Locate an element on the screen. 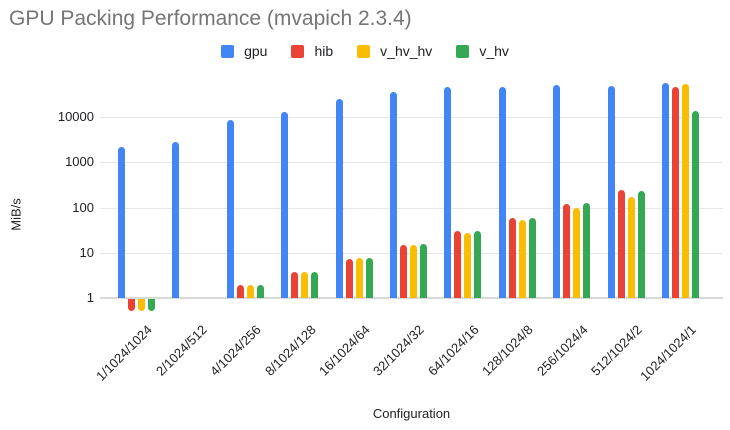 The width and height of the screenshot is (730, 430). bar-v_hv_hv-16/1024/64 is located at coordinates (359, 278).